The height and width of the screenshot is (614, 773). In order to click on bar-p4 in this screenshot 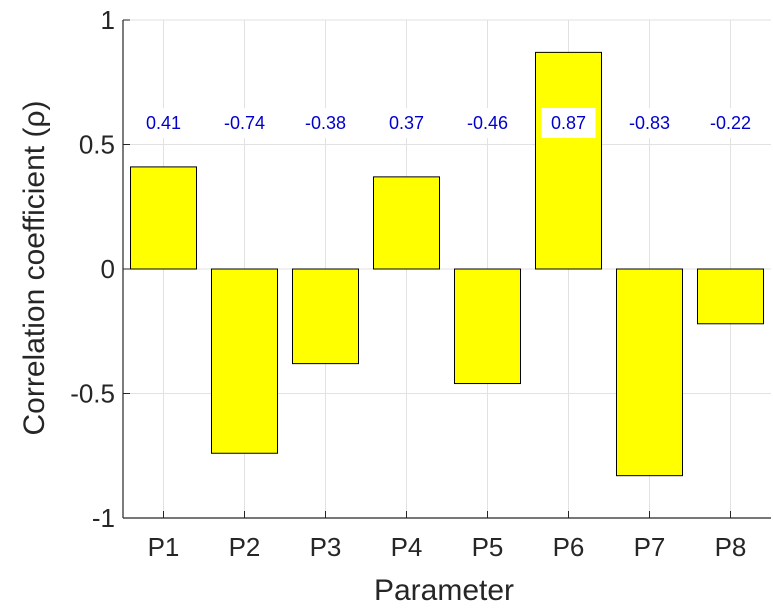, I will do `click(406, 223)`.